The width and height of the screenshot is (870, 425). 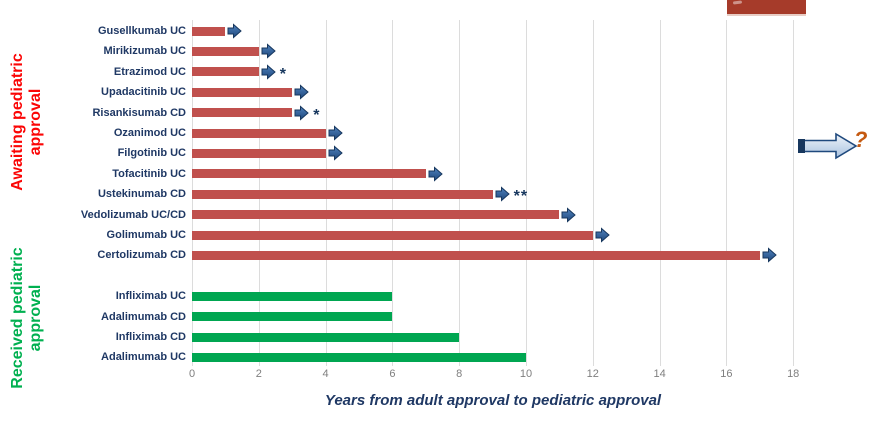 What do you see at coordinates (139, 112) in the screenshot?
I see `drug-label: Risankisumab CD` at bounding box center [139, 112].